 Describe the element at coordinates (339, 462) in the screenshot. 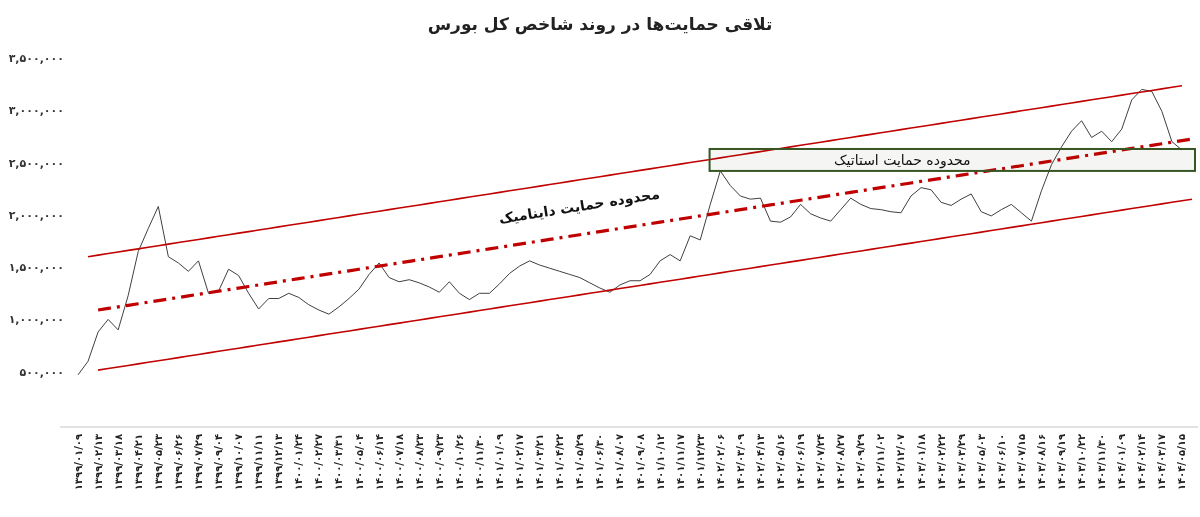

I see `x-tick-label: ۱۴۰۰/۰۳/۳۱` at that location.